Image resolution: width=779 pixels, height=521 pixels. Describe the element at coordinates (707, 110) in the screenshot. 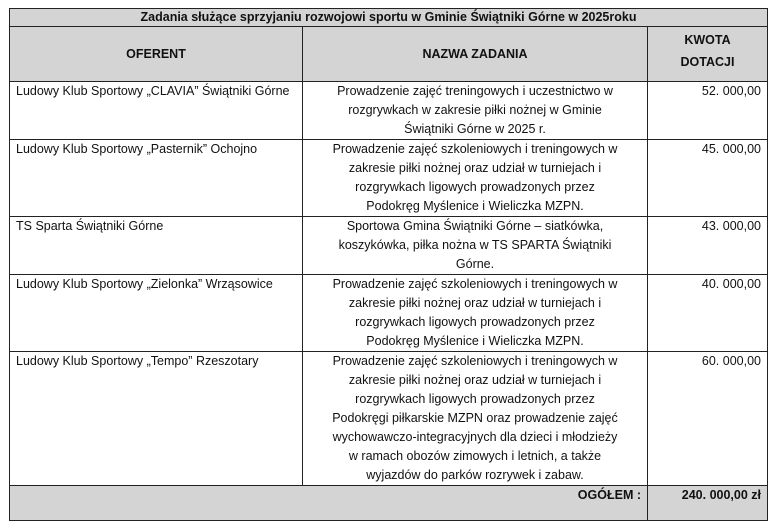

I see `kwota-cell: 52. 000,00` at that location.